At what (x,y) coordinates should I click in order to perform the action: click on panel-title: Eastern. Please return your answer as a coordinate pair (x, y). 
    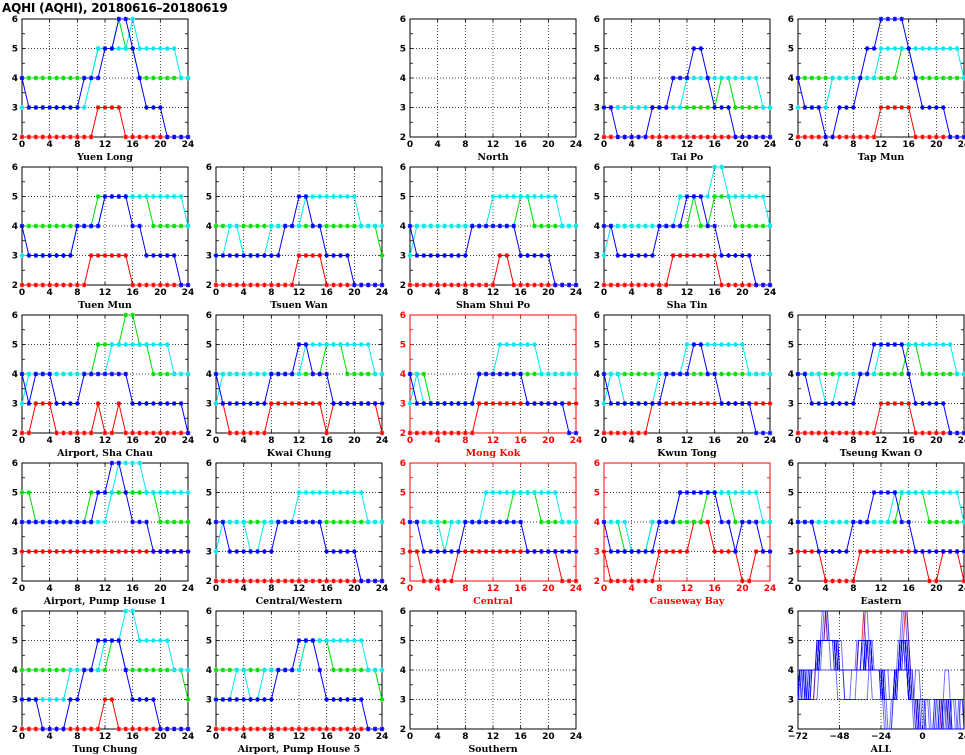
    Looking at the image, I should click on (880, 601).